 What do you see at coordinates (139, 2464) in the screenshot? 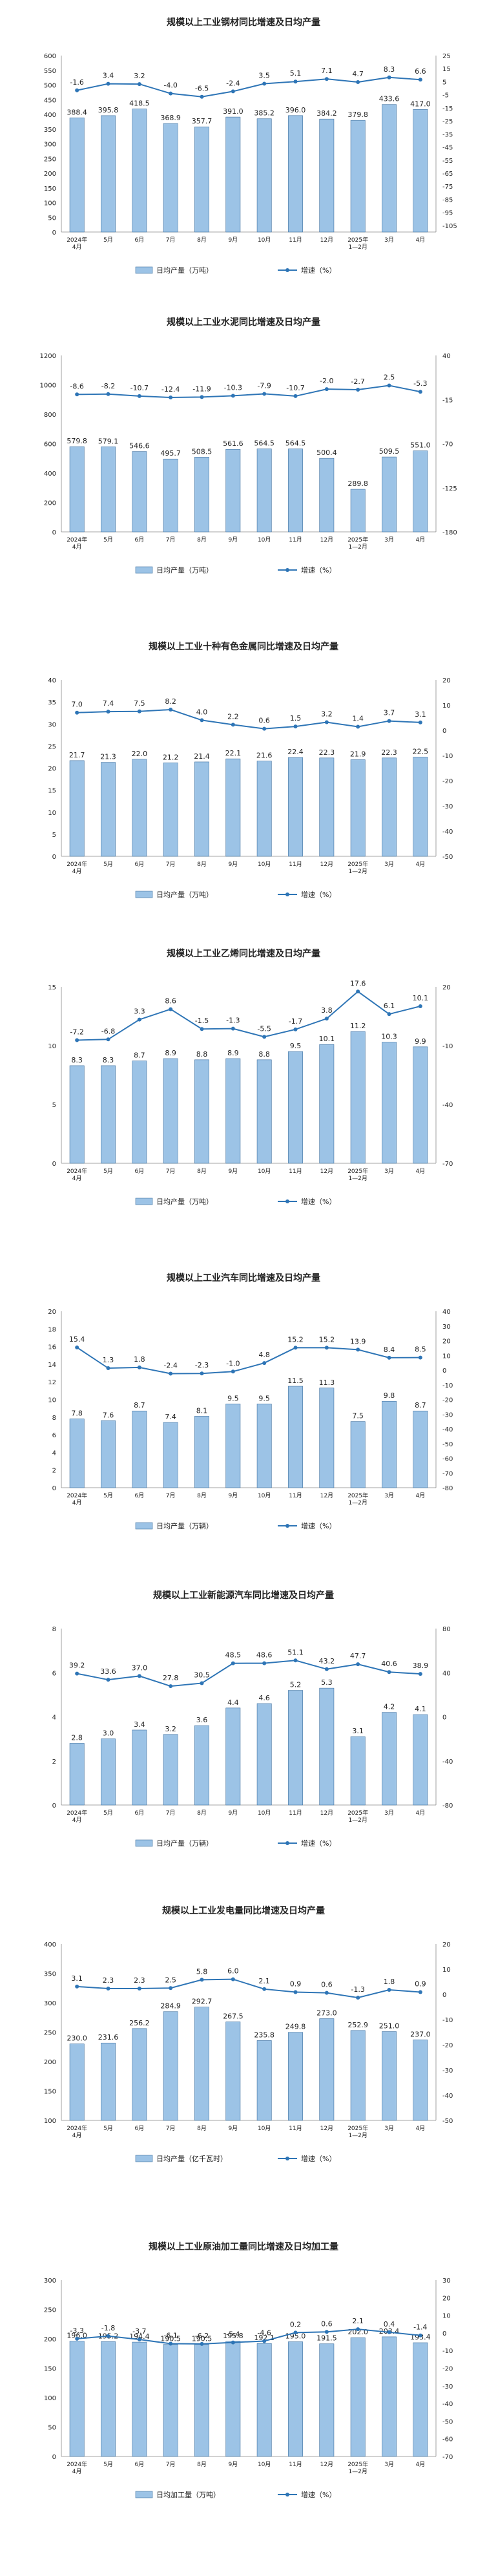
I see `x-tick-label: 6月` at bounding box center [139, 2464].